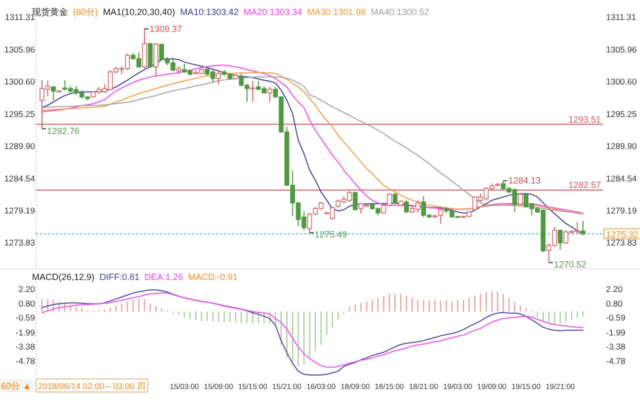 The image size is (640, 400). I want to click on chart-title: MACD(26,12,9), so click(63, 277).